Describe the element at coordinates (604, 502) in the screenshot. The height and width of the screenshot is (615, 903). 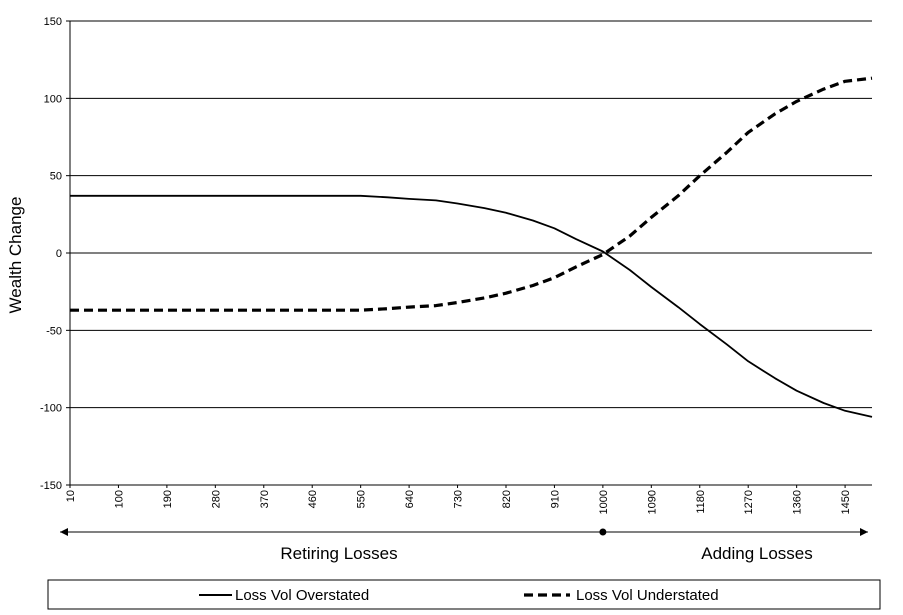
I see `x-tick-label: 1000` at that location.